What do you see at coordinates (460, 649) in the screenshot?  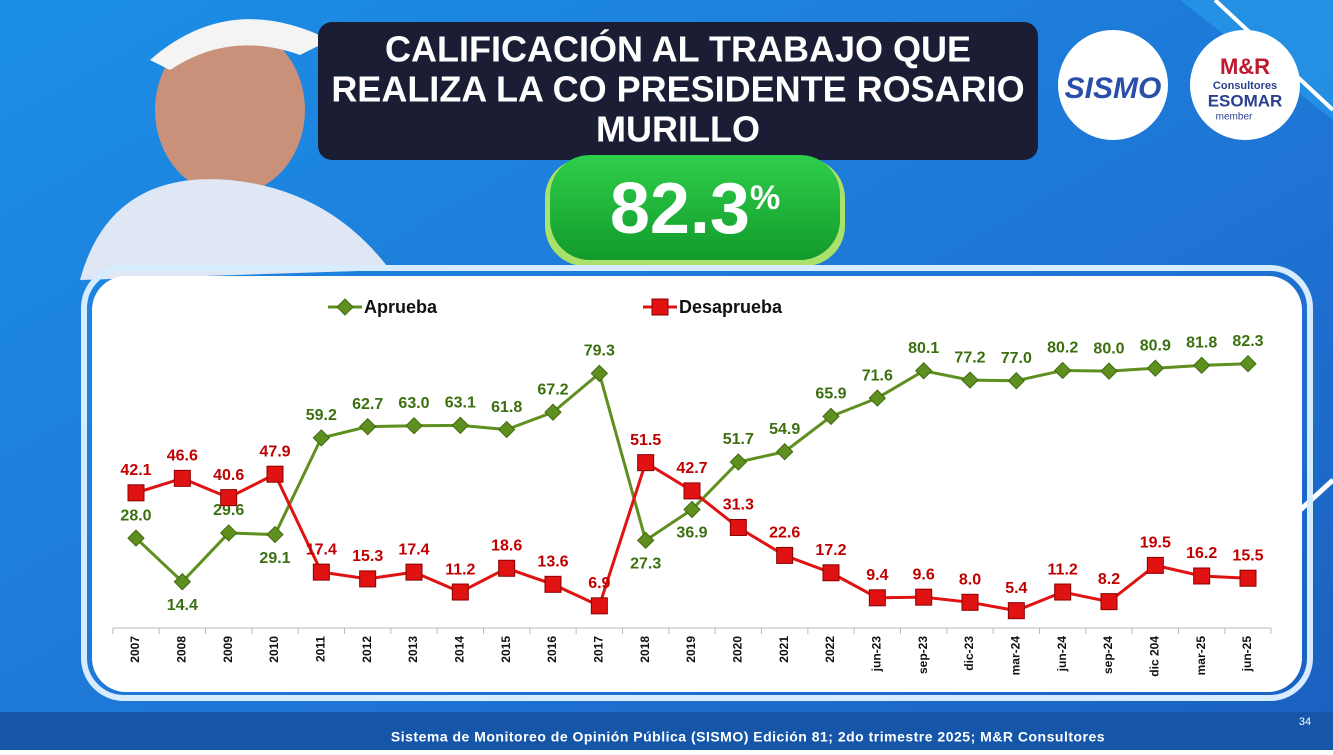 I see `x-tick-label: 2014` at bounding box center [460, 649].